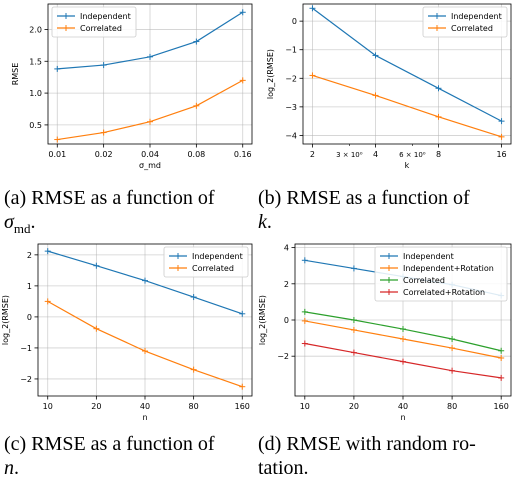 This screenshot has height=484, width=514. I want to click on y-tick-label: 2.0, so click(35, 29).